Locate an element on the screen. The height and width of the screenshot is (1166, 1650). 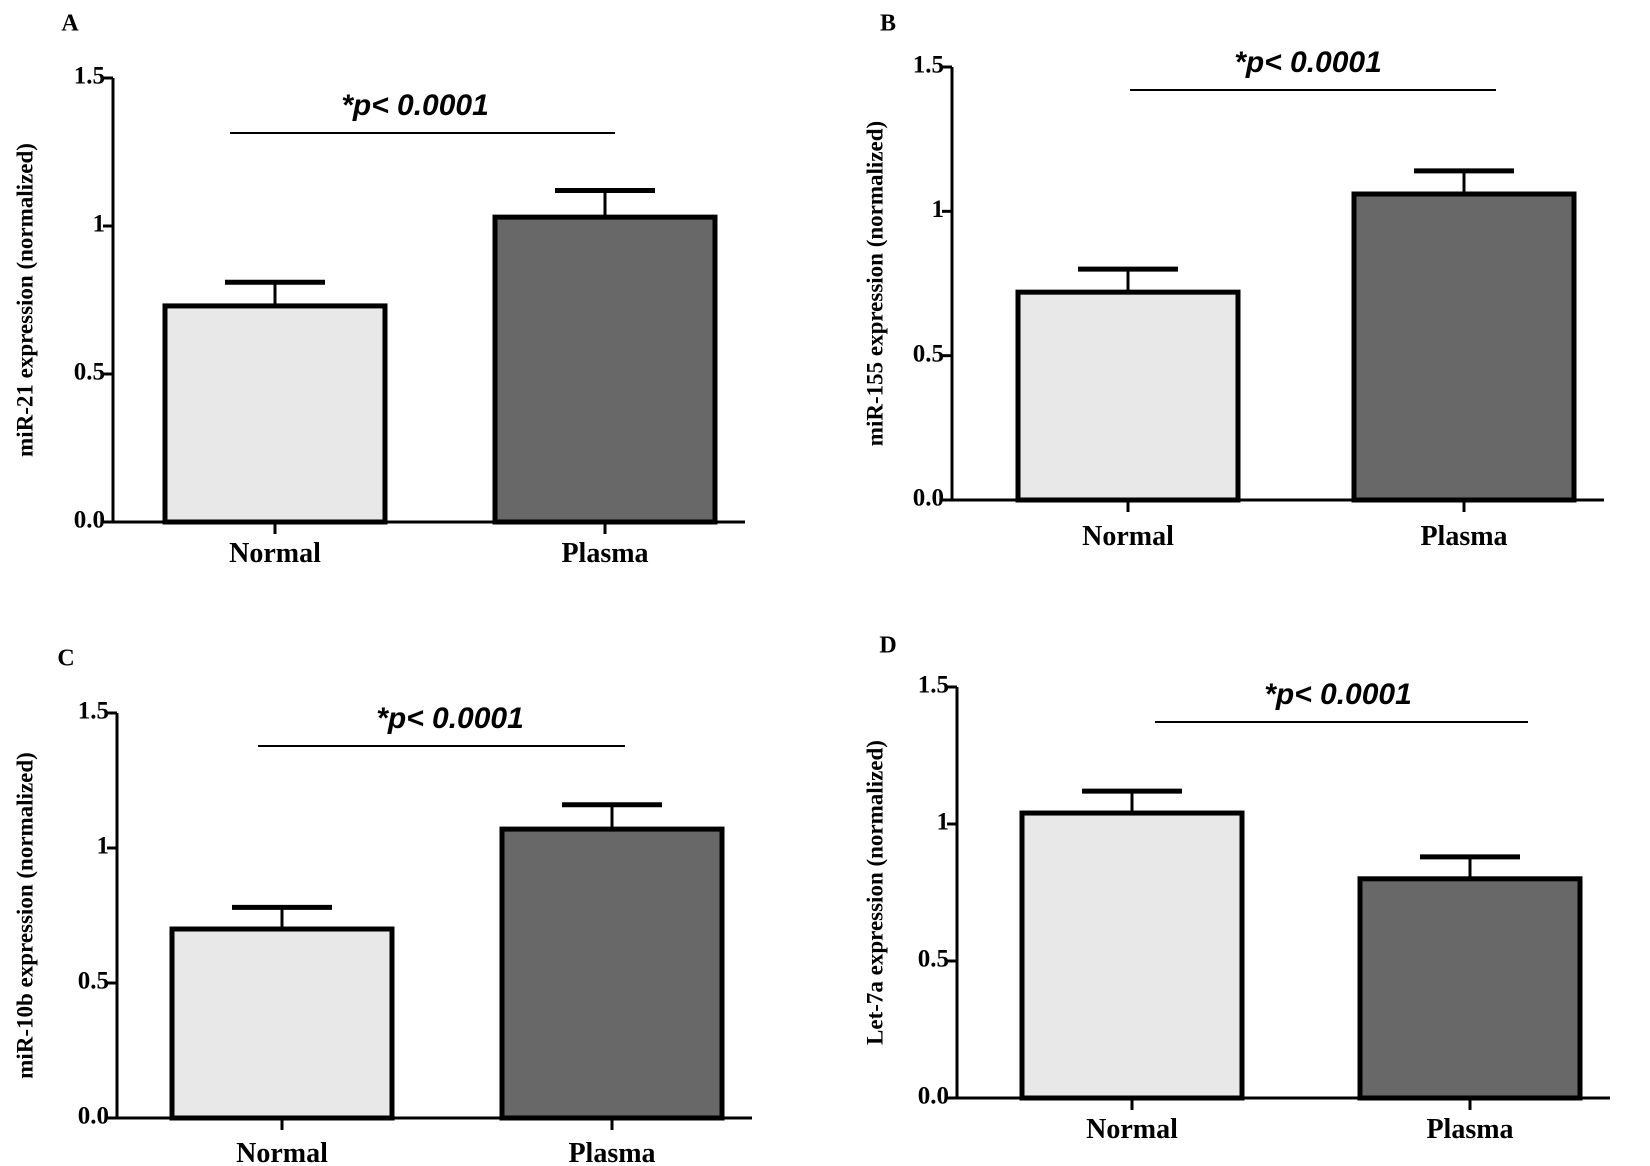
panel-letter: C is located at coordinates (65, 659).